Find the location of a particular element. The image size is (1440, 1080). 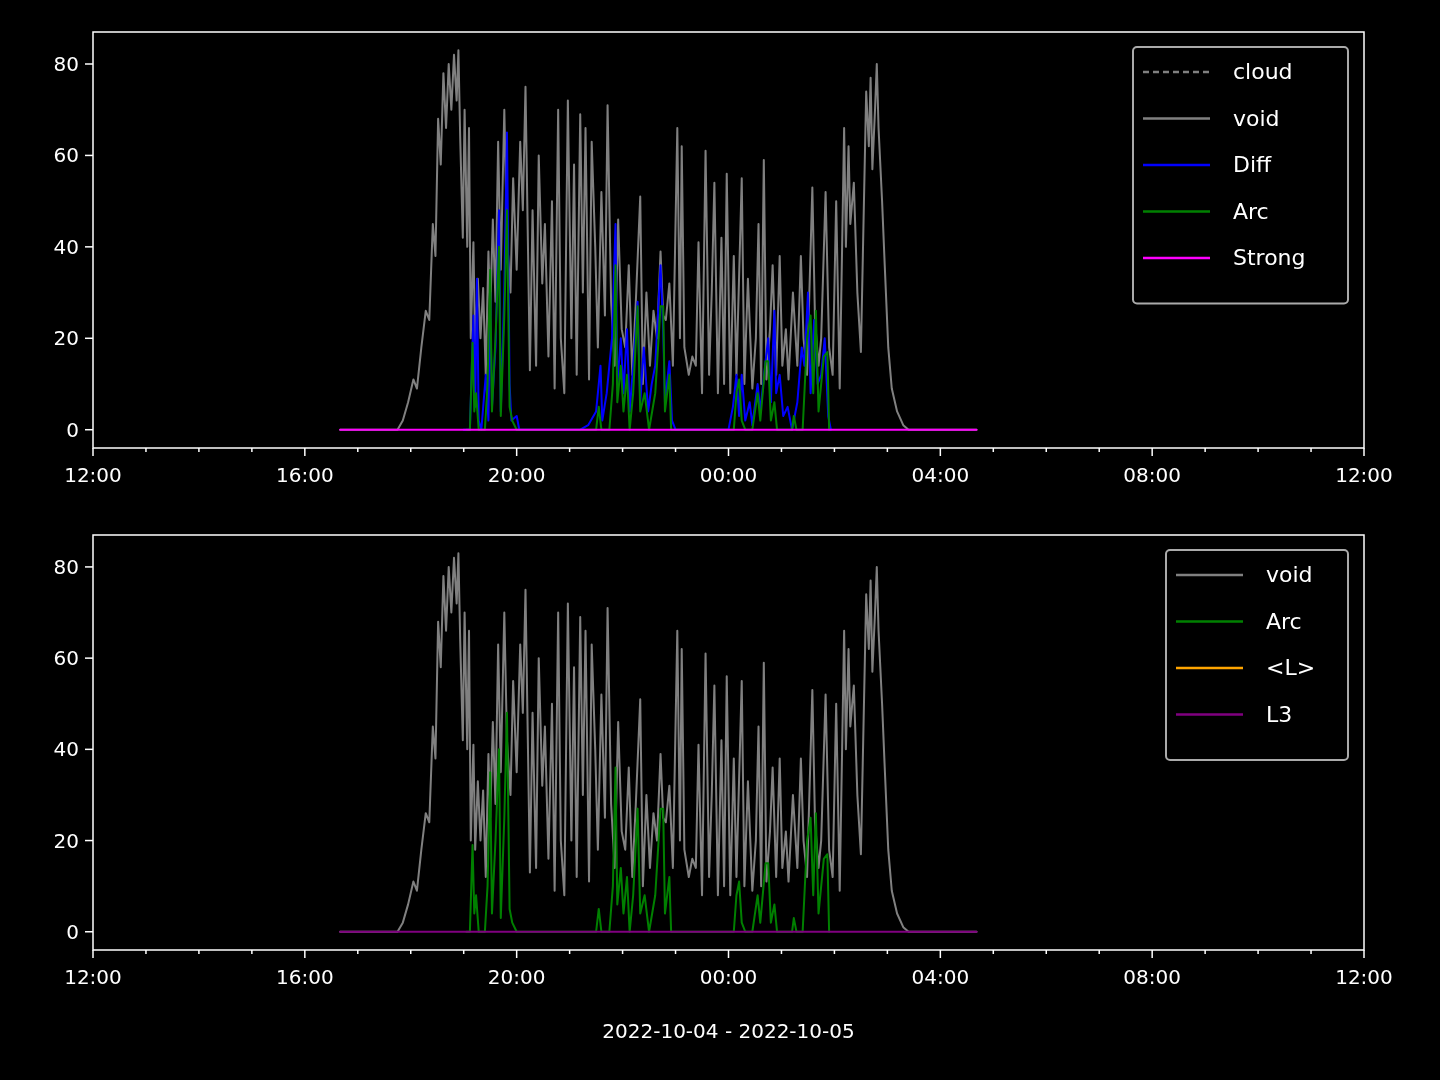

legend-label: Diff is located at coordinates (1253, 164).